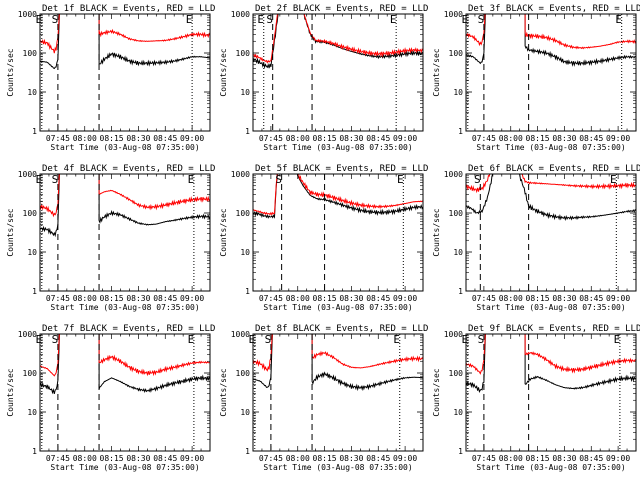 Image resolution: width=640 pixels, height=480 pixels. I want to click on chart-title: Det 5f BLACK = Events, RED = LLD, so click(341, 169).